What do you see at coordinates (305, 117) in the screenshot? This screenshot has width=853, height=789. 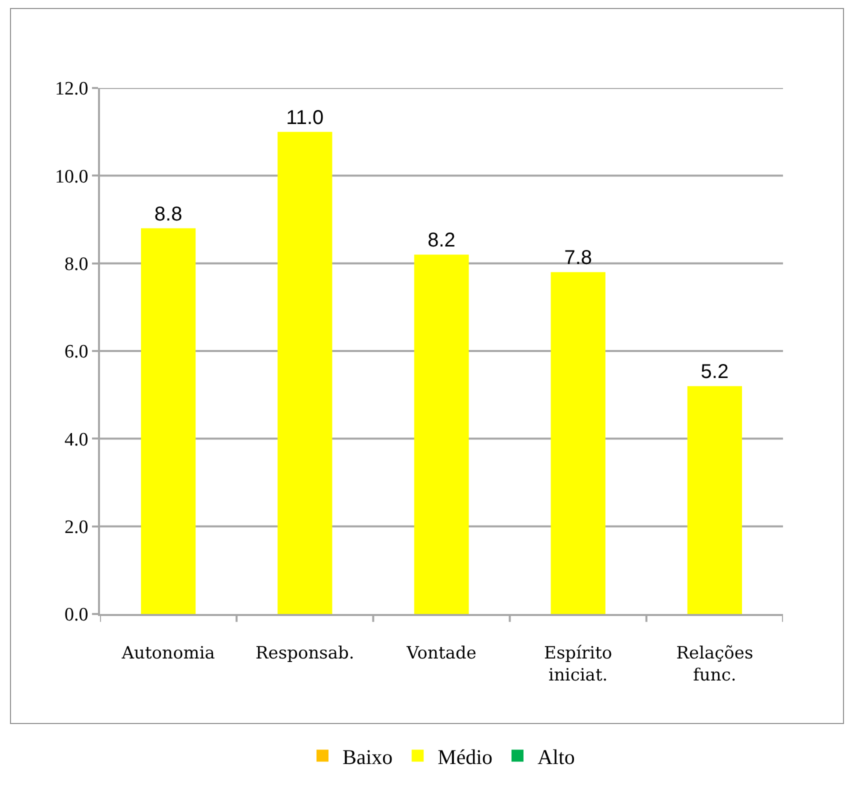 I see `data-label: 11.0` at bounding box center [305, 117].